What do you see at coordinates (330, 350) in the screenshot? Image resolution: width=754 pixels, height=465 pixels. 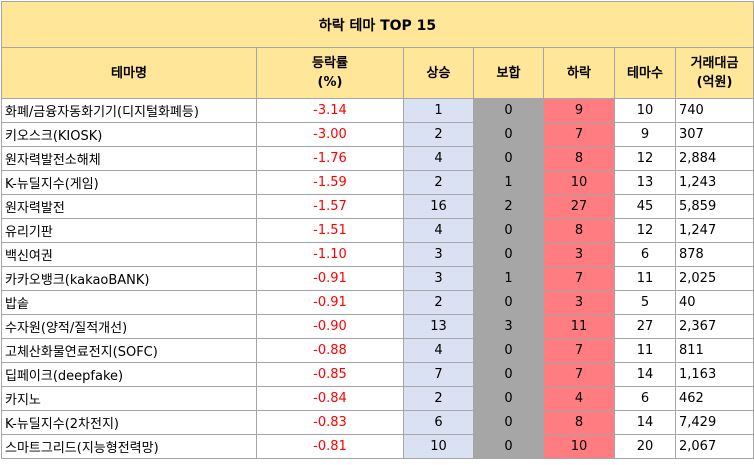 I see `rate-cell: -0.88` at bounding box center [330, 350].